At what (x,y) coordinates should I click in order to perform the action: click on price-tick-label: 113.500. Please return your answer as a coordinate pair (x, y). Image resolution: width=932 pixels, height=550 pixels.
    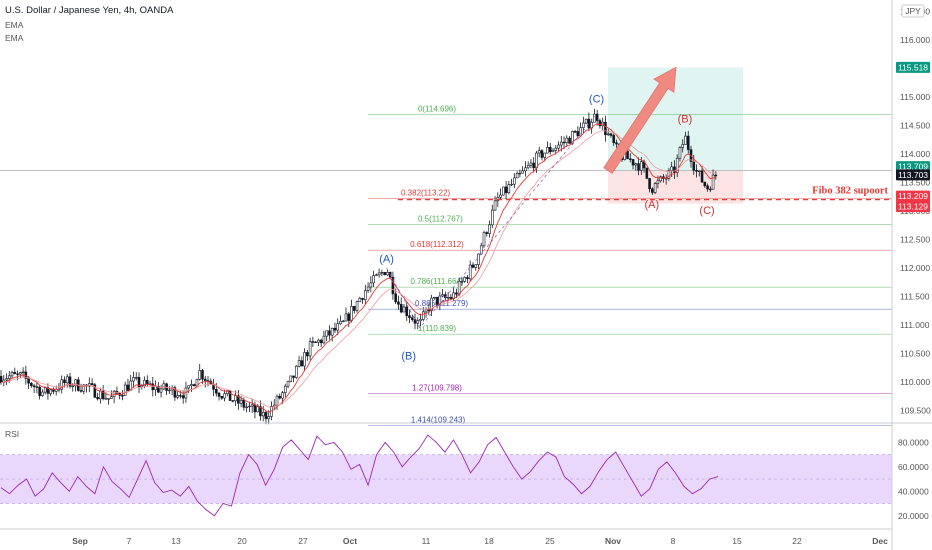
    Looking at the image, I should click on (915, 182).